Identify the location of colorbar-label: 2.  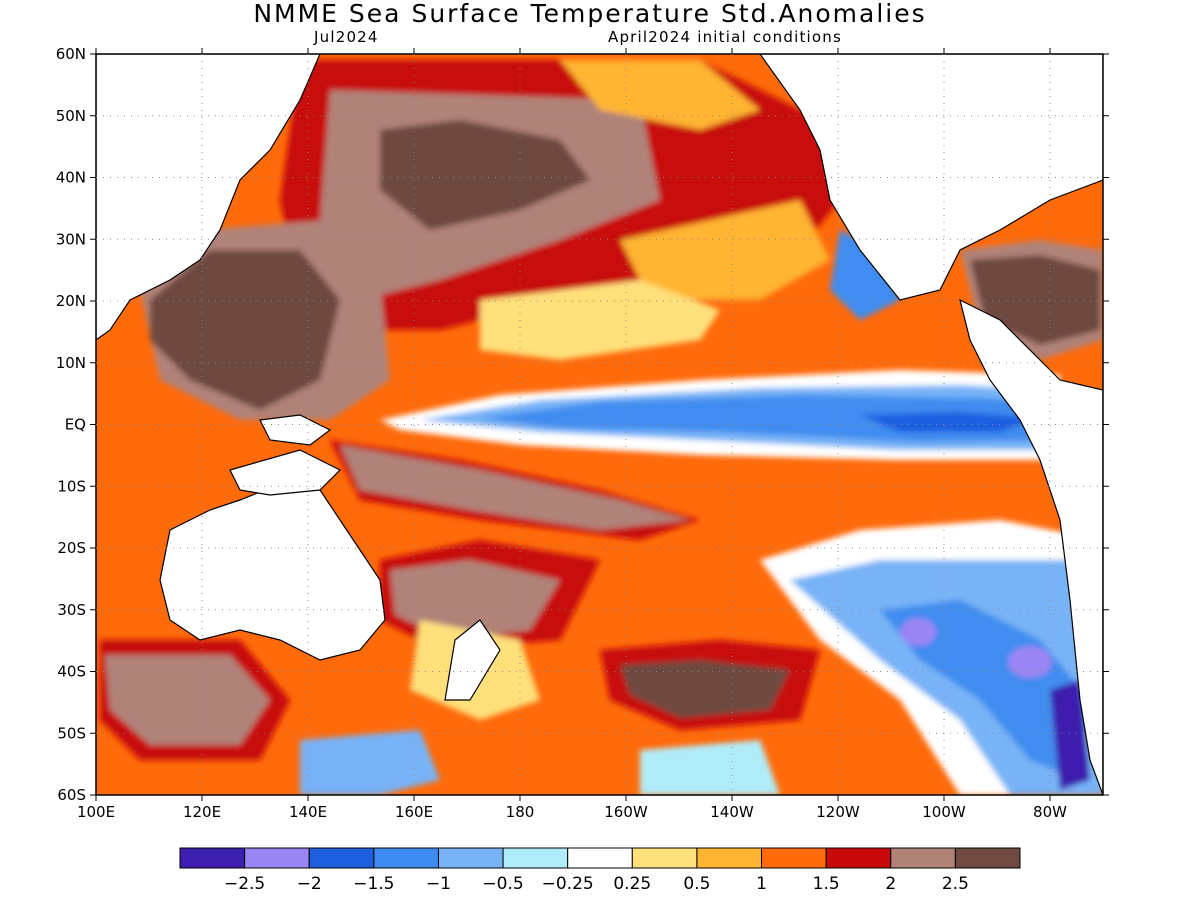
(890, 884).